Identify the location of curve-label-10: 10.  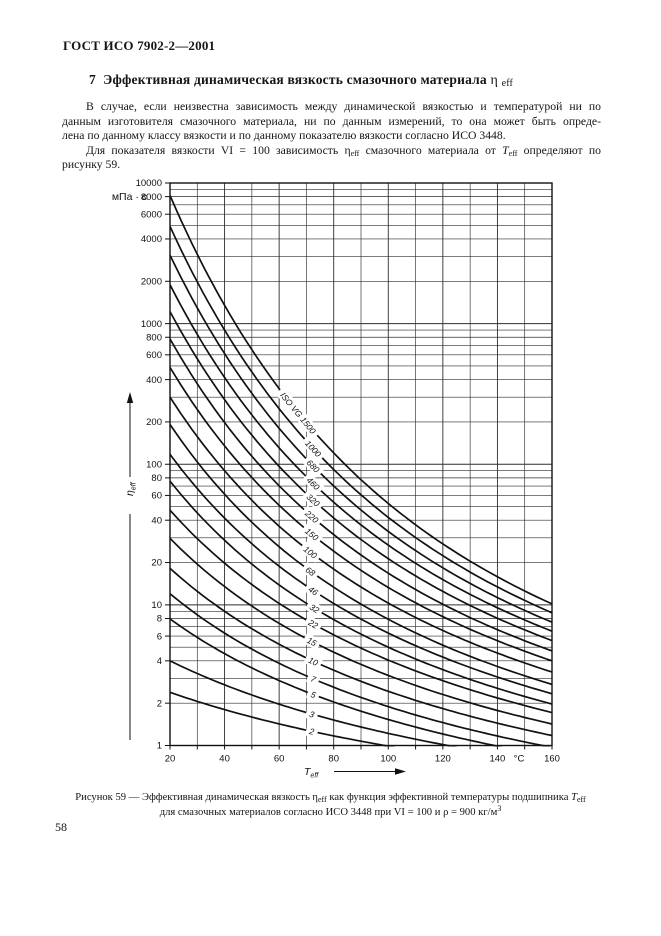
(313, 661).